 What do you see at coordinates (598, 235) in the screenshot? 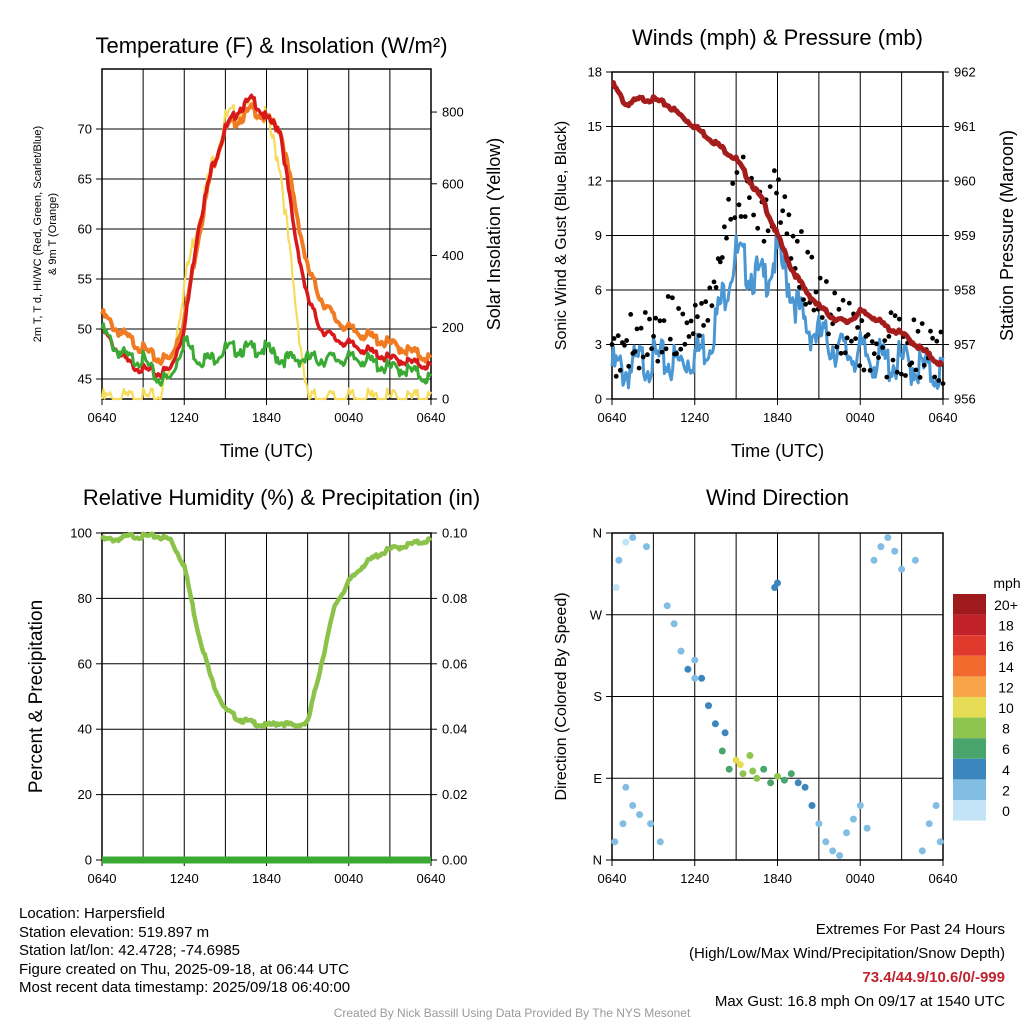
I see `y-tick-label: 9` at bounding box center [598, 235].